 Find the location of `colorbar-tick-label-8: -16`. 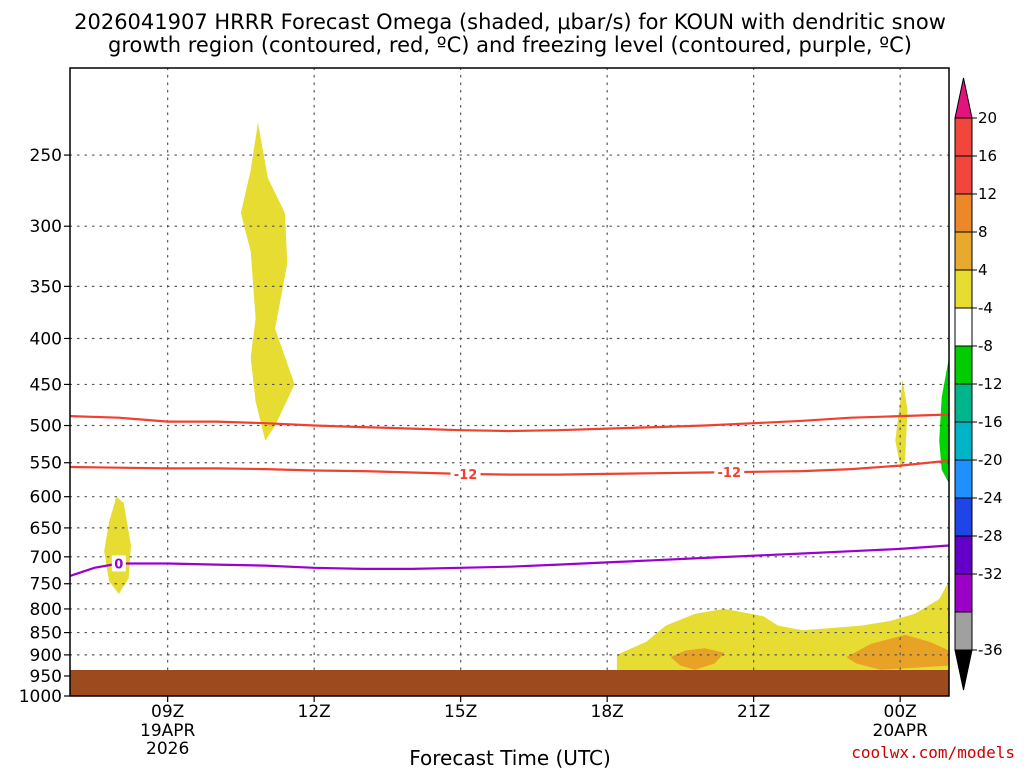

colorbar-tick-label-8: -16 is located at coordinates (990, 422).